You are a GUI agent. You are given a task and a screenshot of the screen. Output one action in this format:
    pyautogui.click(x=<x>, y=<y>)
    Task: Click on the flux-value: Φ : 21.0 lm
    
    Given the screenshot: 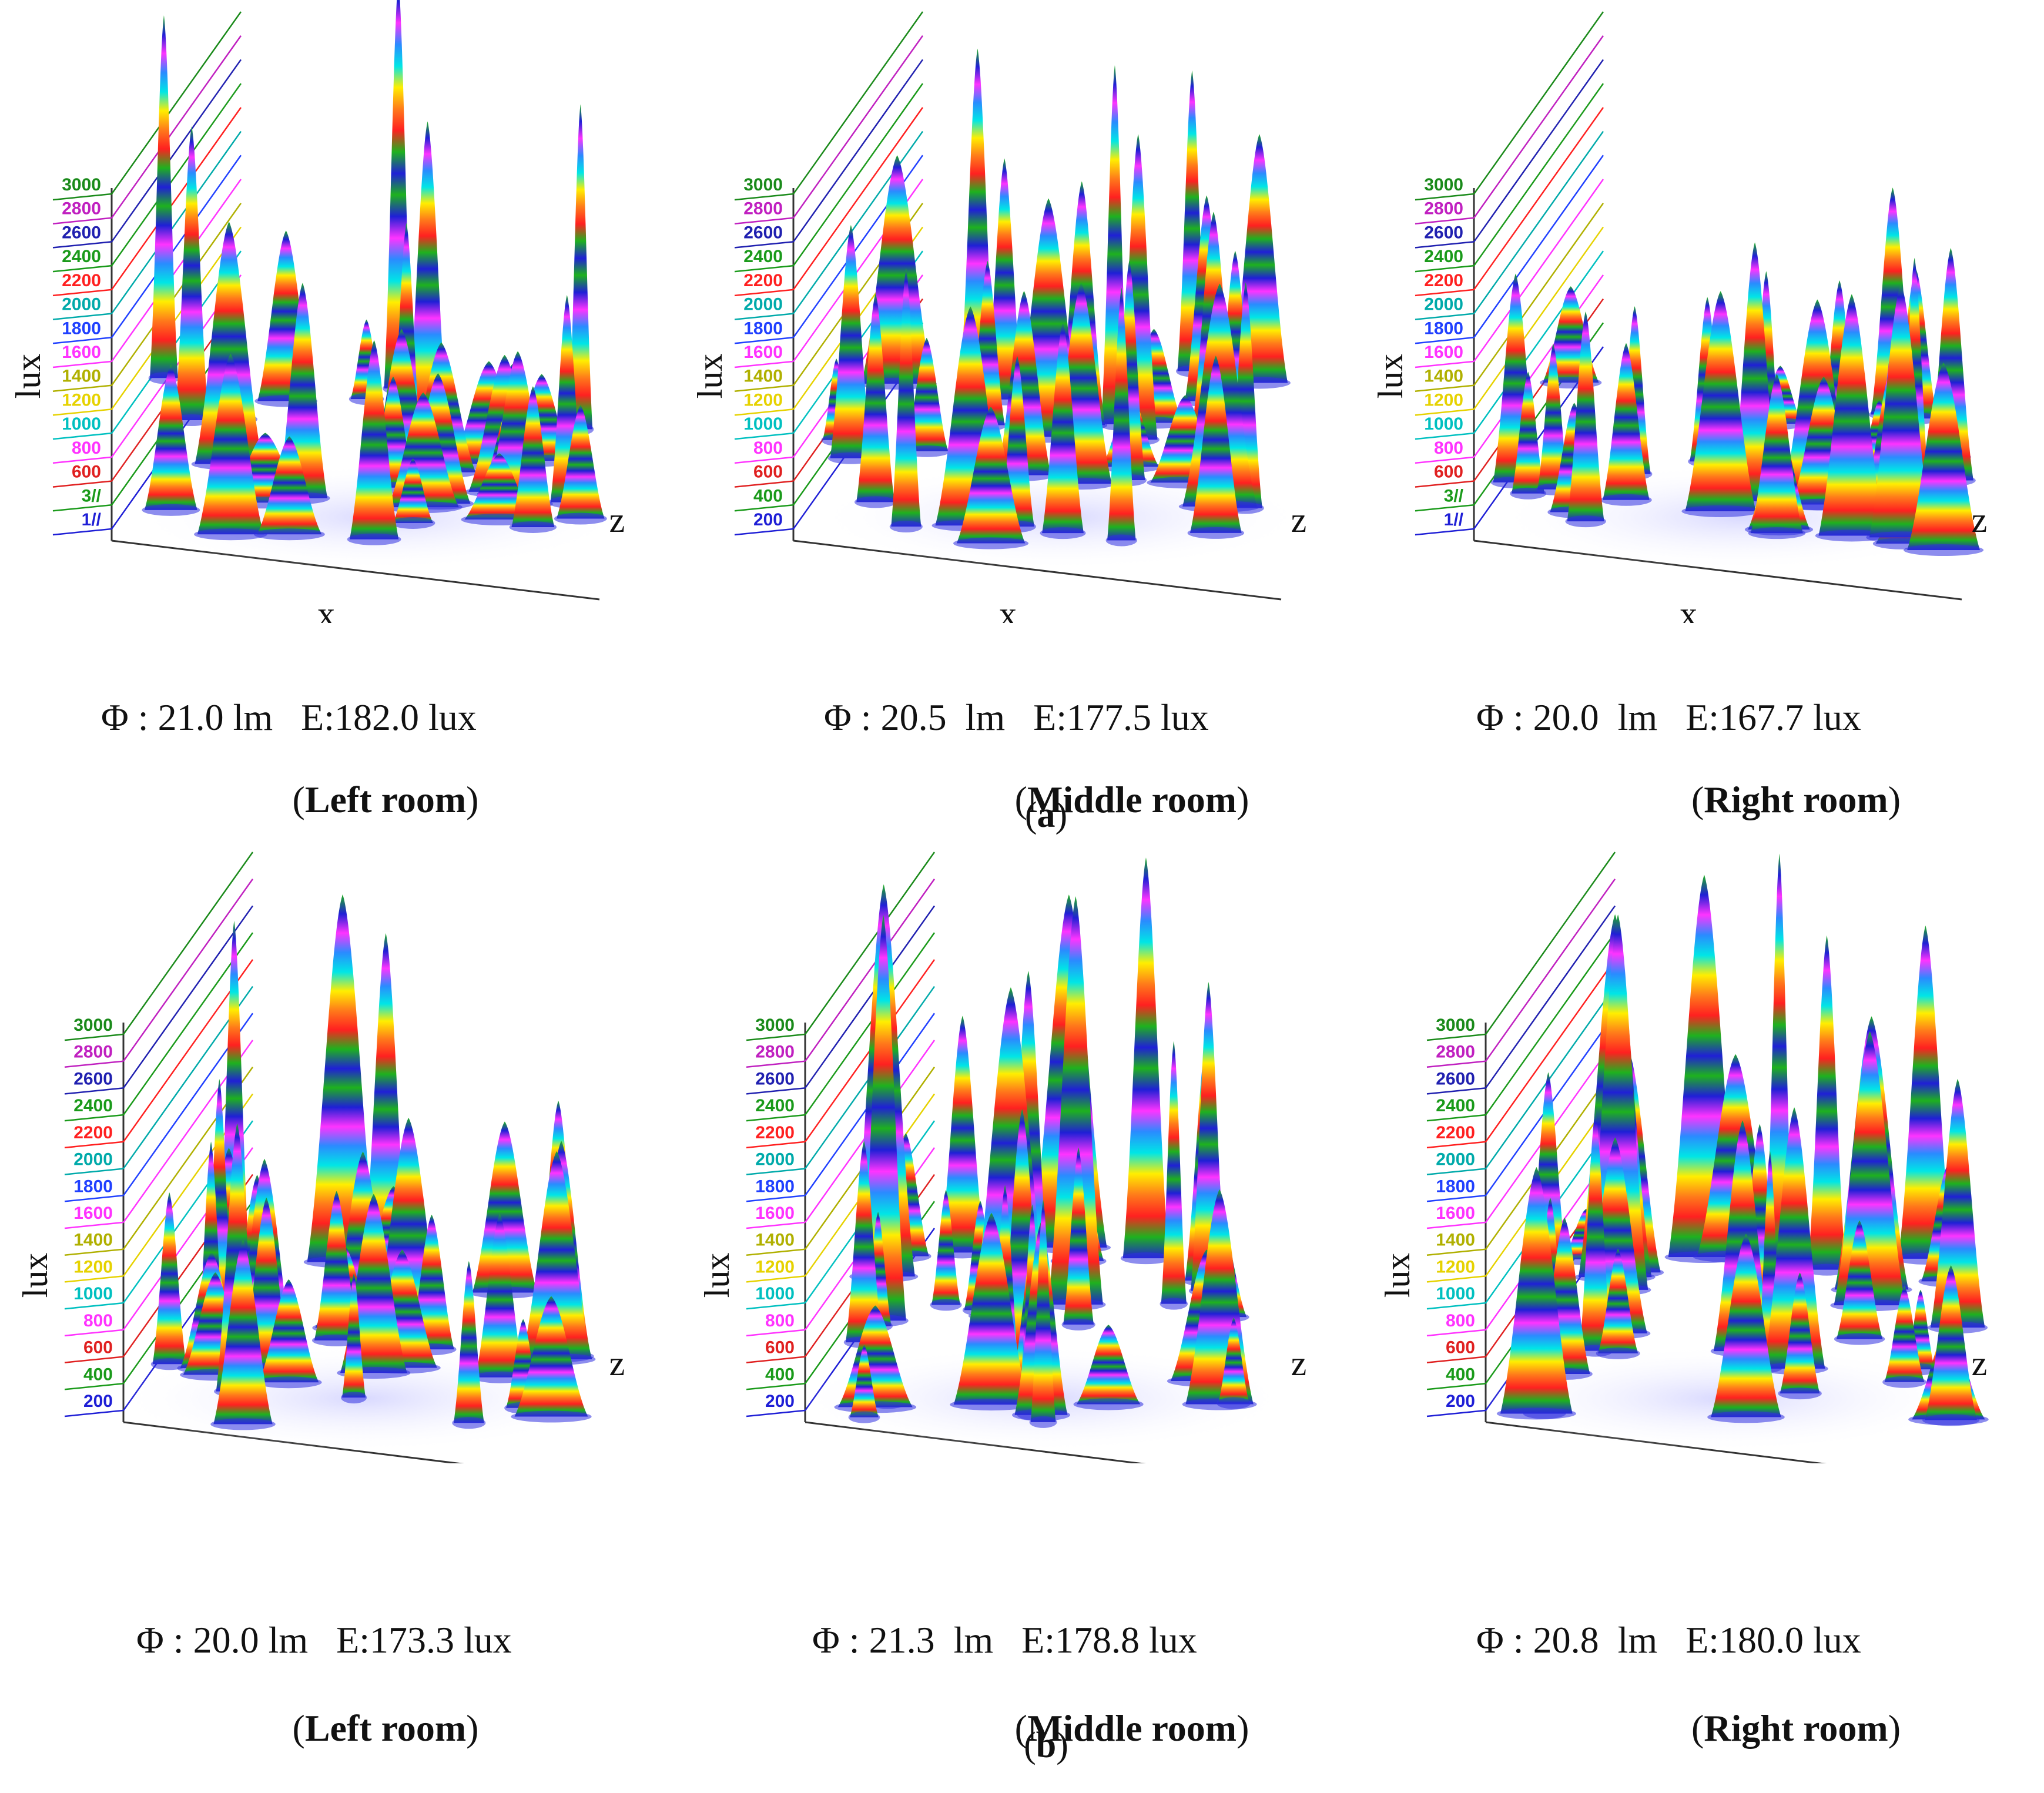 What is the action you would take?
    pyautogui.click(x=187, y=717)
    